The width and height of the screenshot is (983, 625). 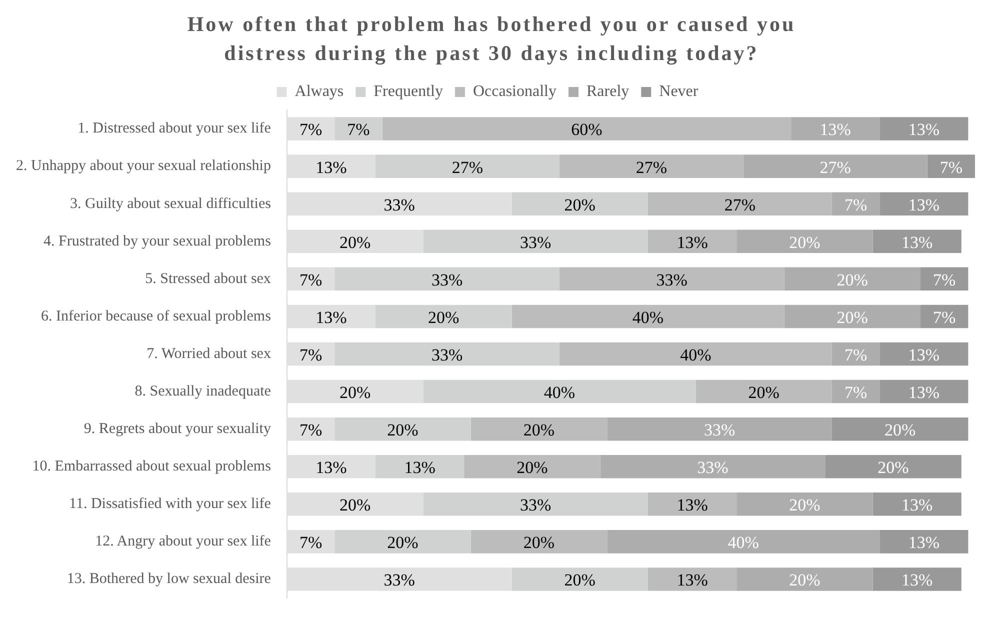 What do you see at coordinates (514, 91) in the screenshot?
I see `legend-label: Occasionally` at bounding box center [514, 91].